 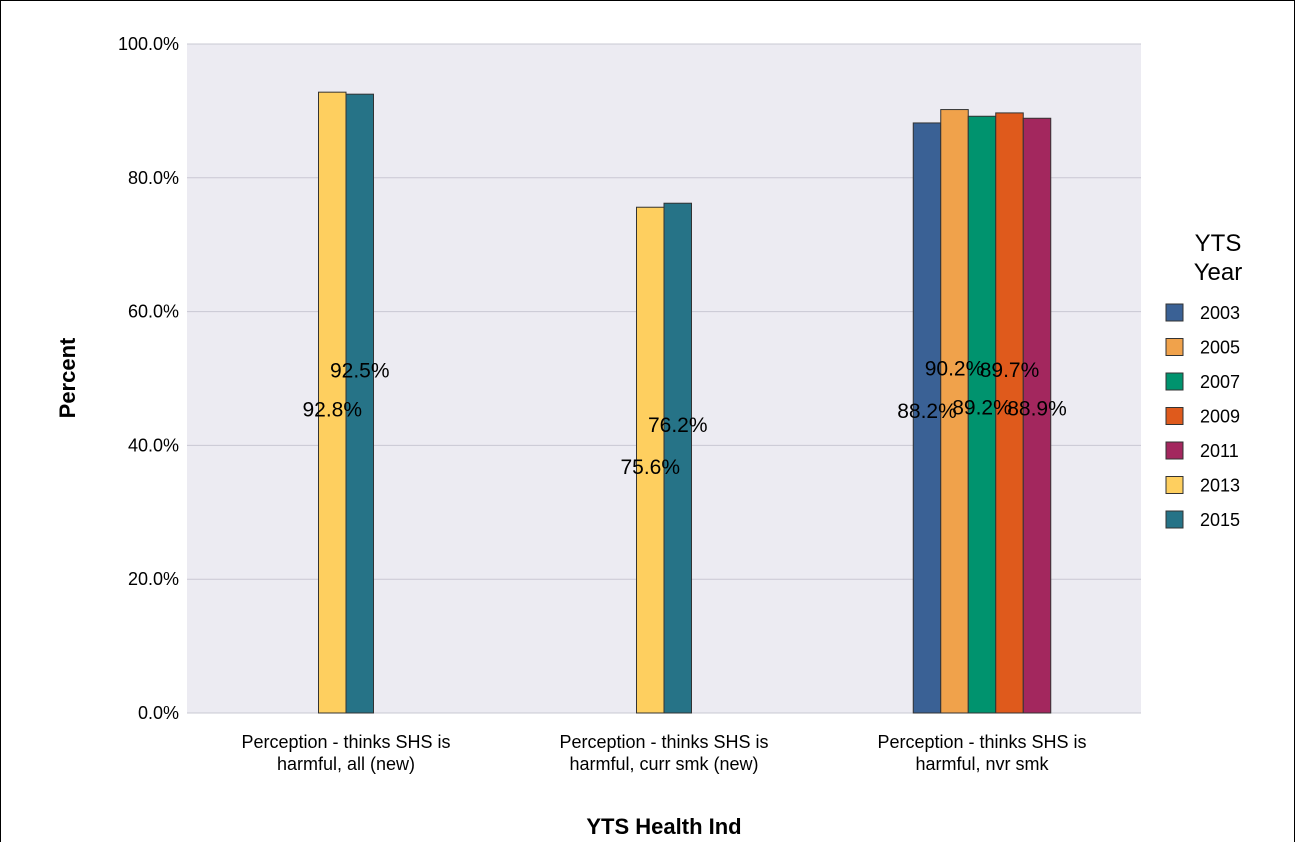 I want to click on legend-swatch-2003, so click(x=1174, y=312).